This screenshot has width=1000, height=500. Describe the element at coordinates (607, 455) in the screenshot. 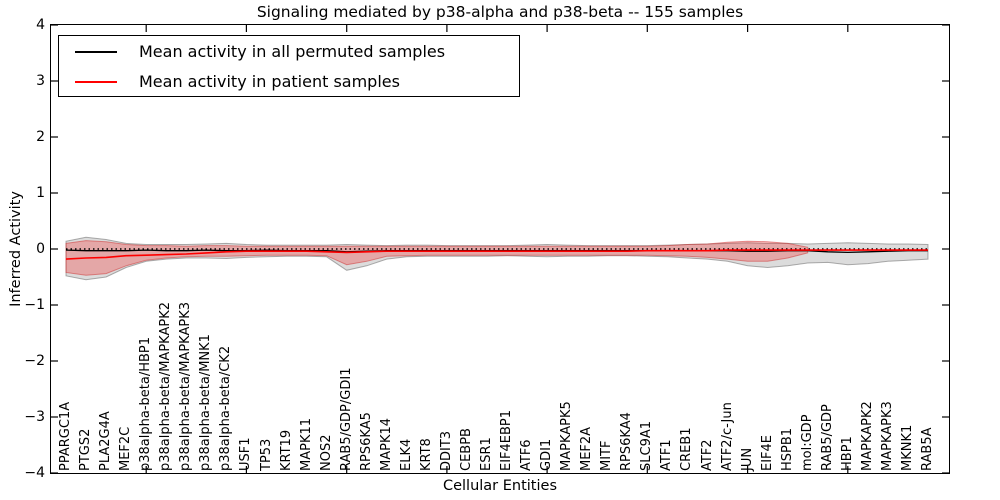

I see `x-tick-label: MITF` at that location.